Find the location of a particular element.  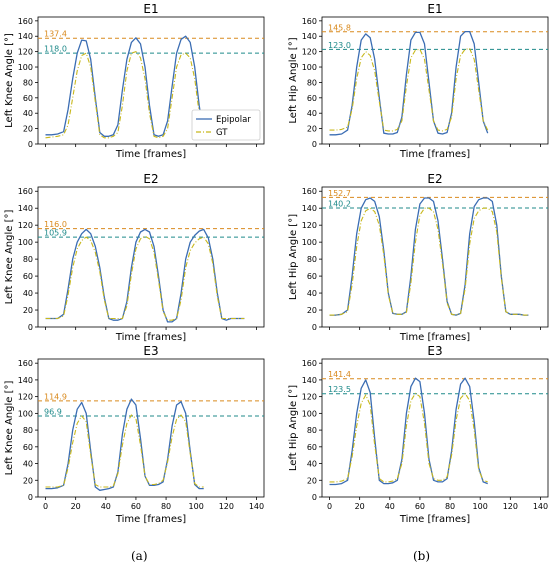

gt-max-label: 141.4 is located at coordinates (339, 374).